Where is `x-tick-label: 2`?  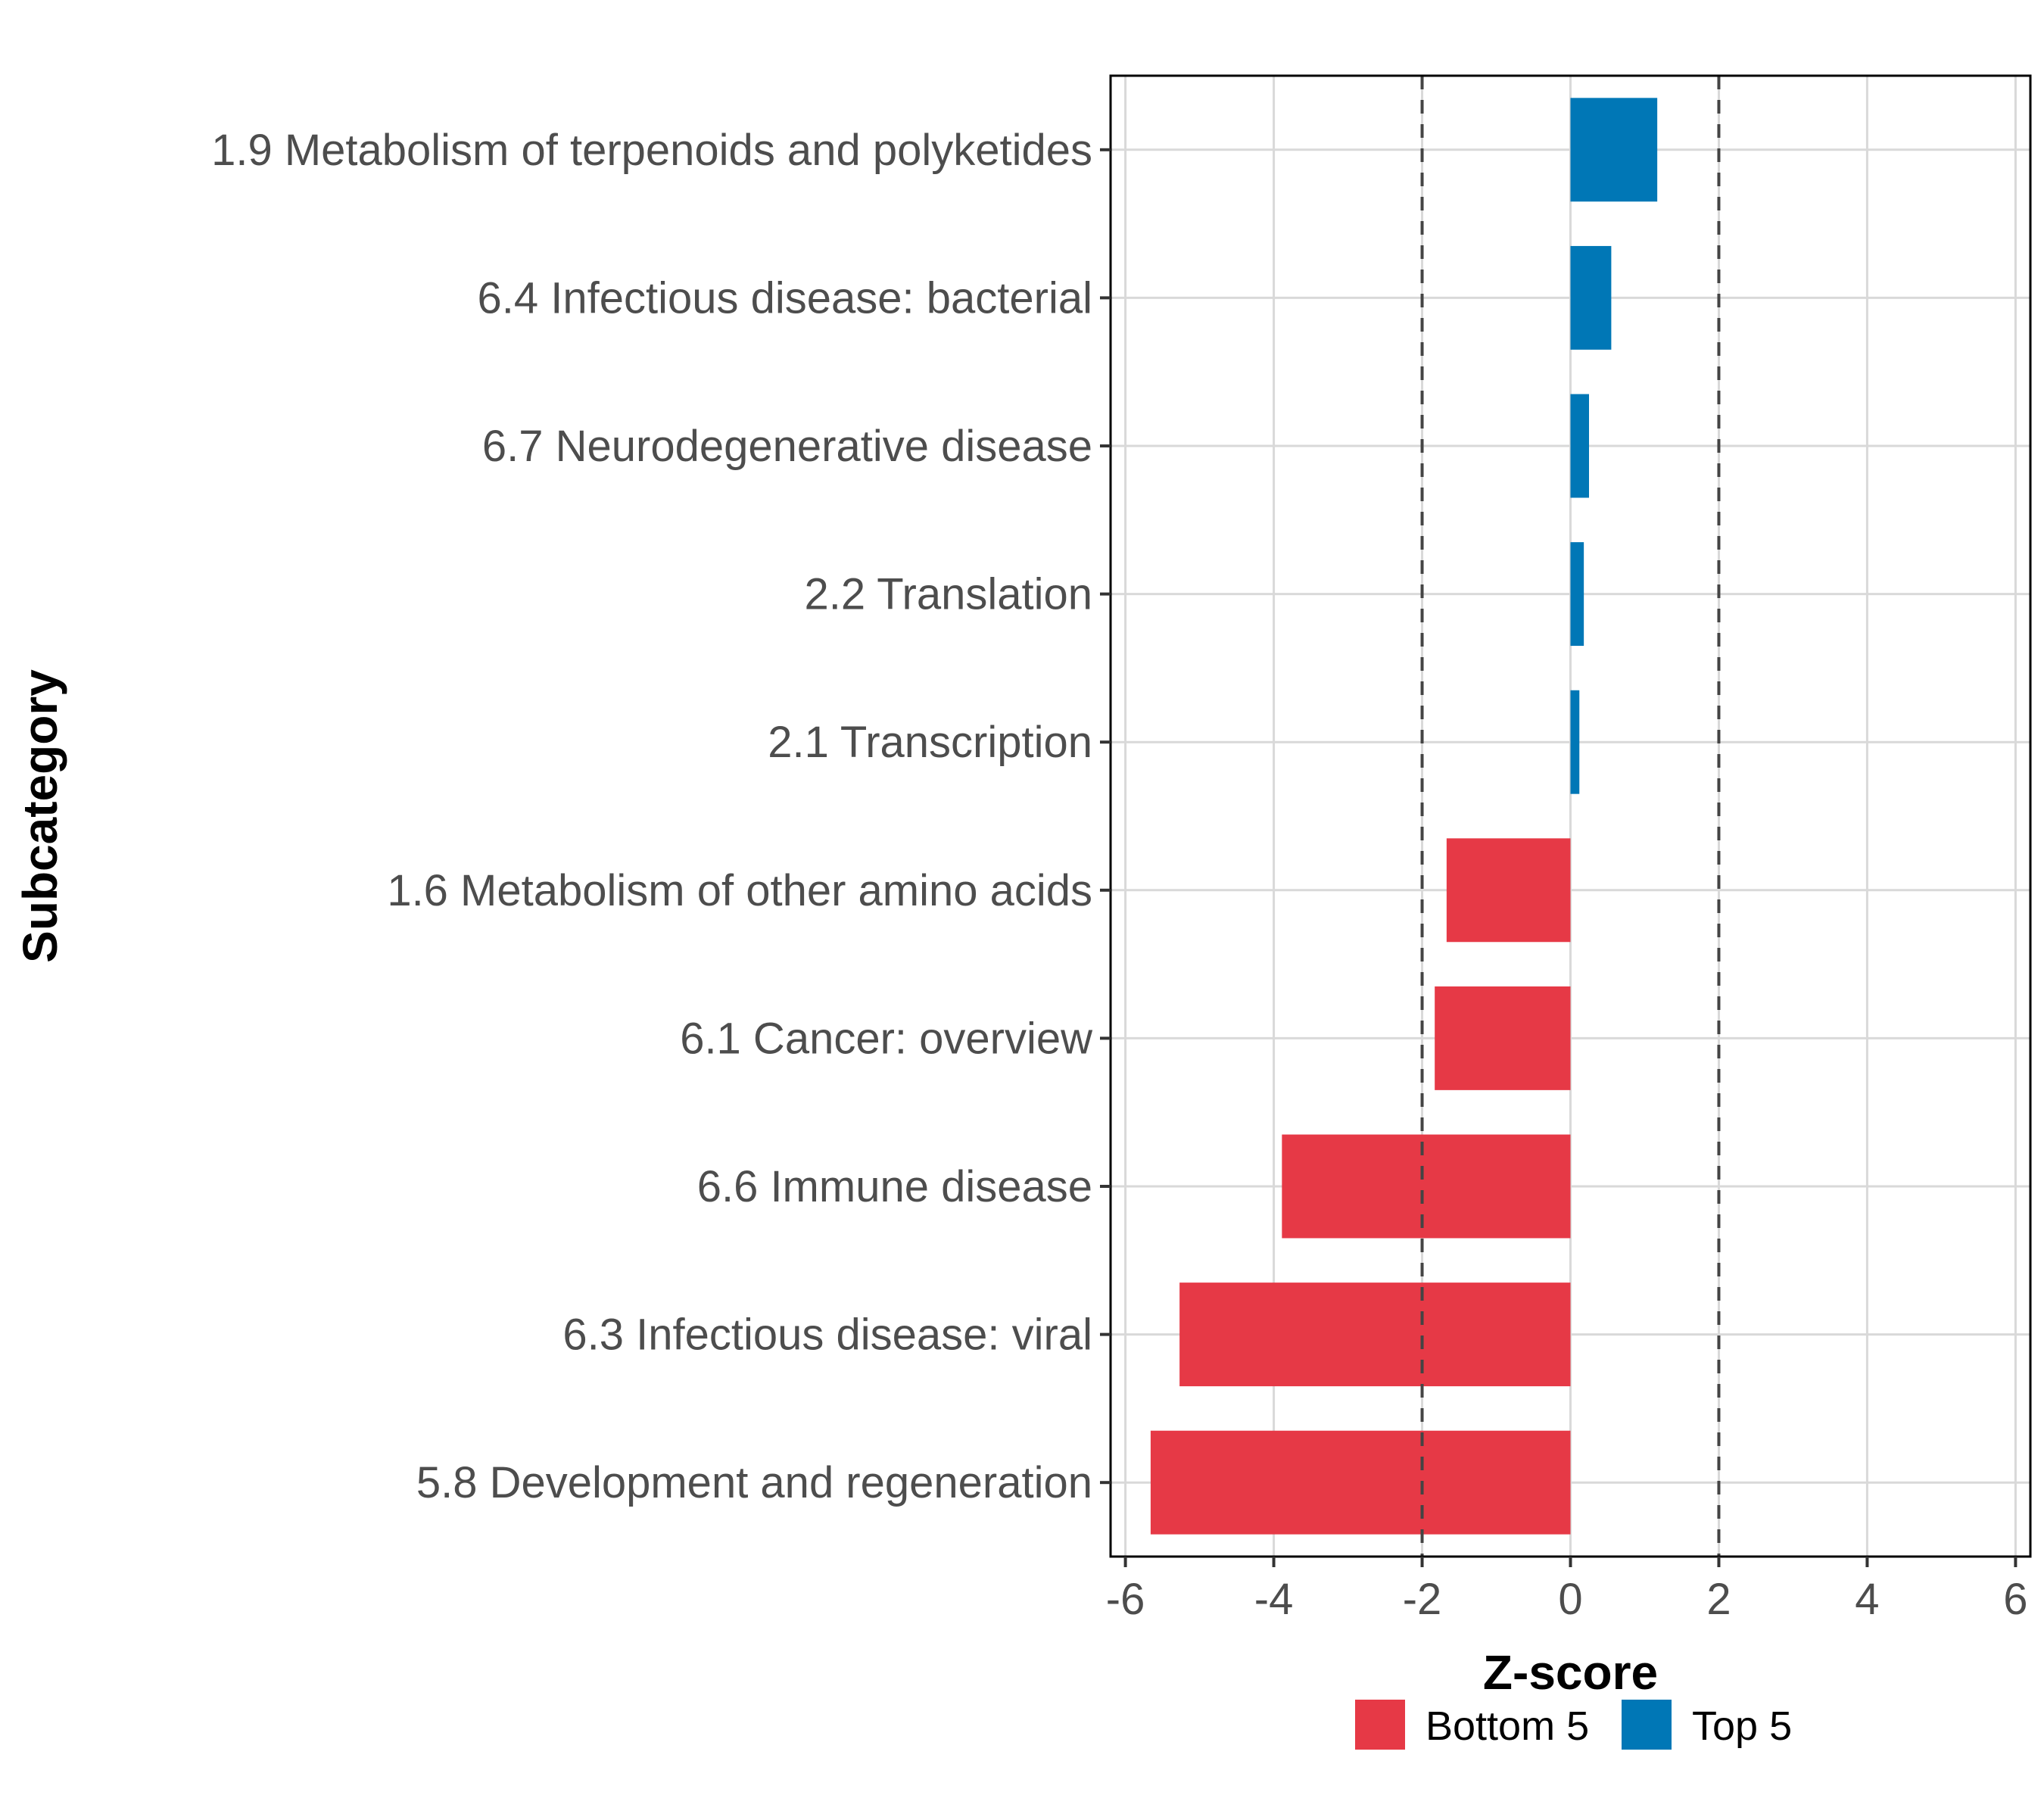
x-tick-label: 2 is located at coordinates (1718, 1599).